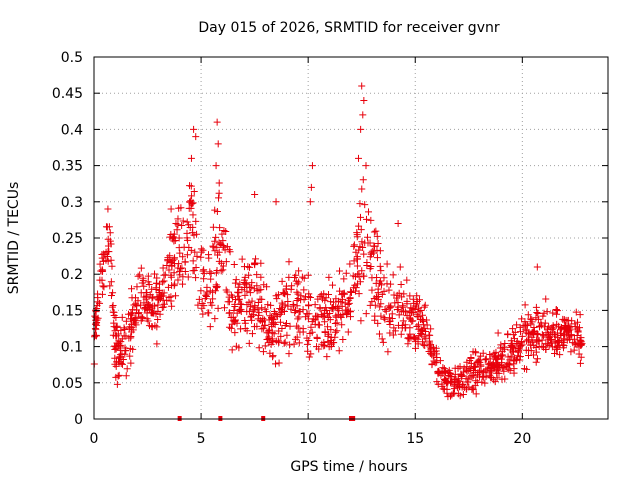 The image size is (640, 480). Describe the element at coordinates (522, 439) in the screenshot. I see `x-tick-label: 20` at that location.